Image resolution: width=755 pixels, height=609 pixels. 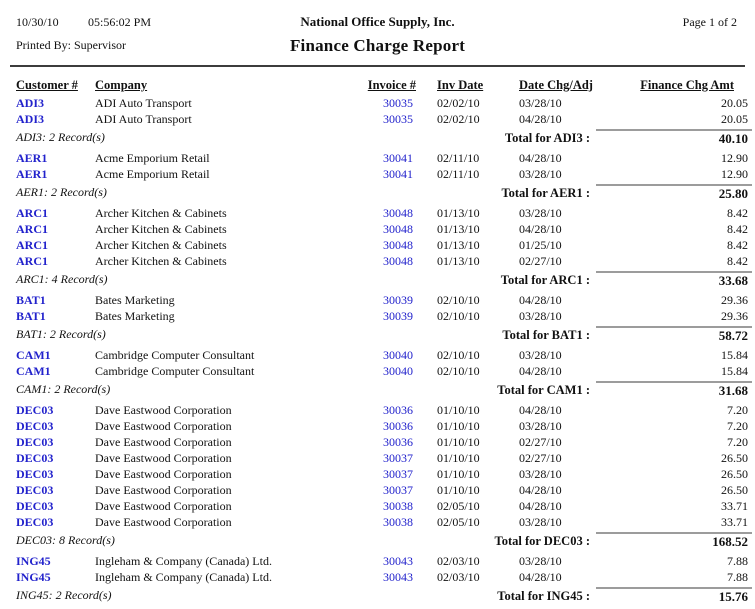 What do you see at coordinates (391, 85) in the screenshot?
I see `column-header-invoice: Invoice #` at bounding box center [391, 85].